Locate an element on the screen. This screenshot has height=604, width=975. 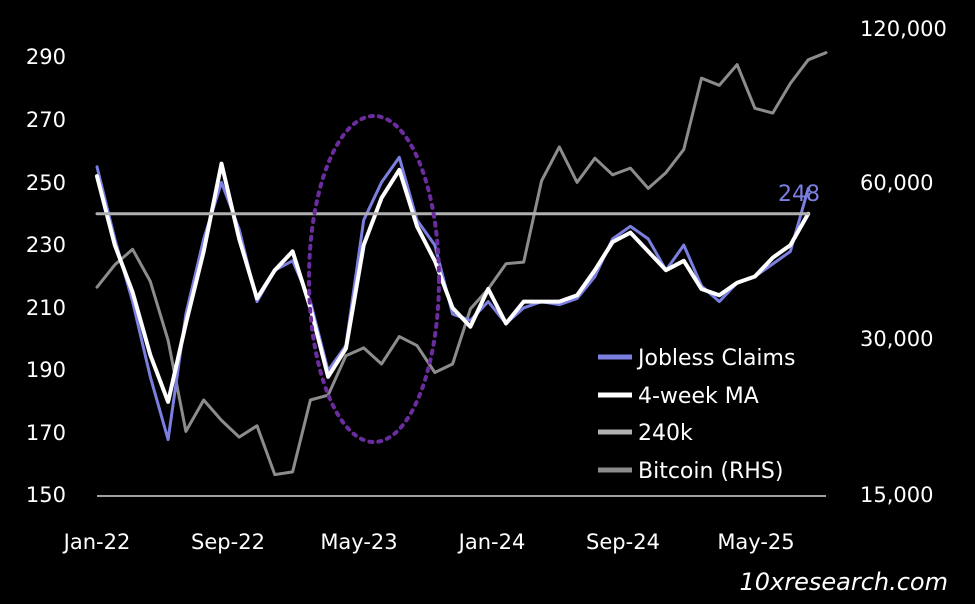
legend-item: 240k is located at coordinates (645, 433).